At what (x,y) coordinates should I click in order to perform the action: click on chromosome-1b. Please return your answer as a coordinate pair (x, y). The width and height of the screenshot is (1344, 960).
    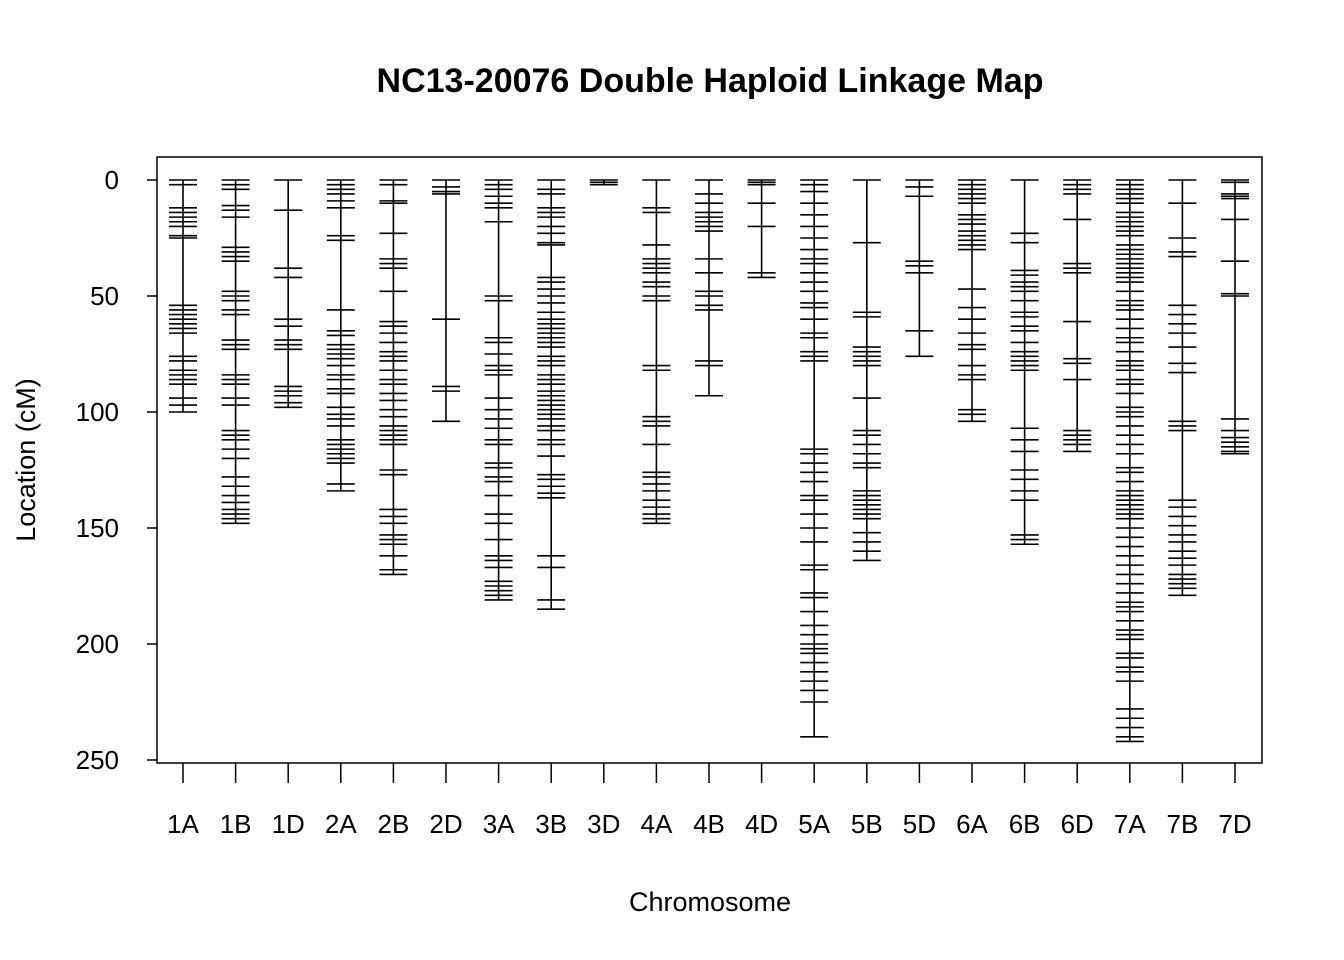
    Looking at the image, I should click on (235, 352).